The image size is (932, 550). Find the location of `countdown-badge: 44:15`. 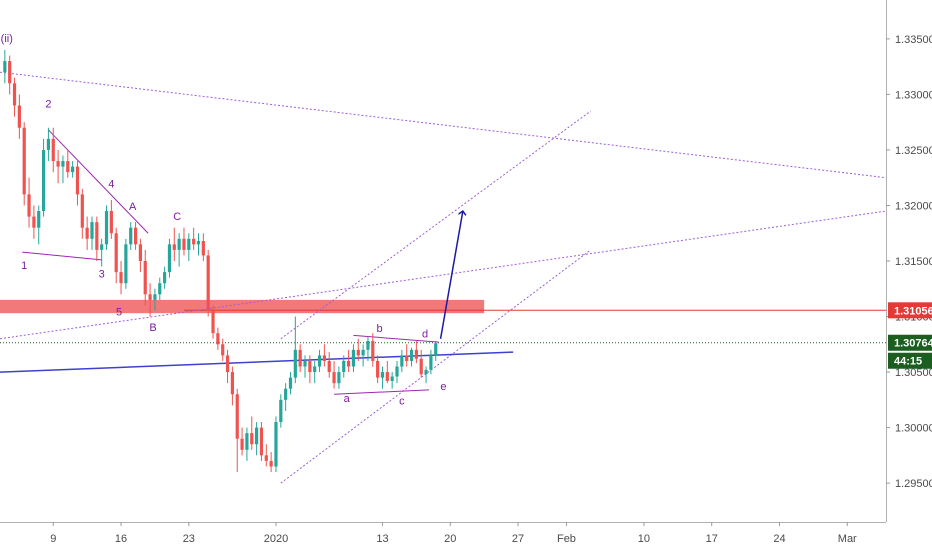

countdown-badge: 44:15 is located at coordinates (910, 360).